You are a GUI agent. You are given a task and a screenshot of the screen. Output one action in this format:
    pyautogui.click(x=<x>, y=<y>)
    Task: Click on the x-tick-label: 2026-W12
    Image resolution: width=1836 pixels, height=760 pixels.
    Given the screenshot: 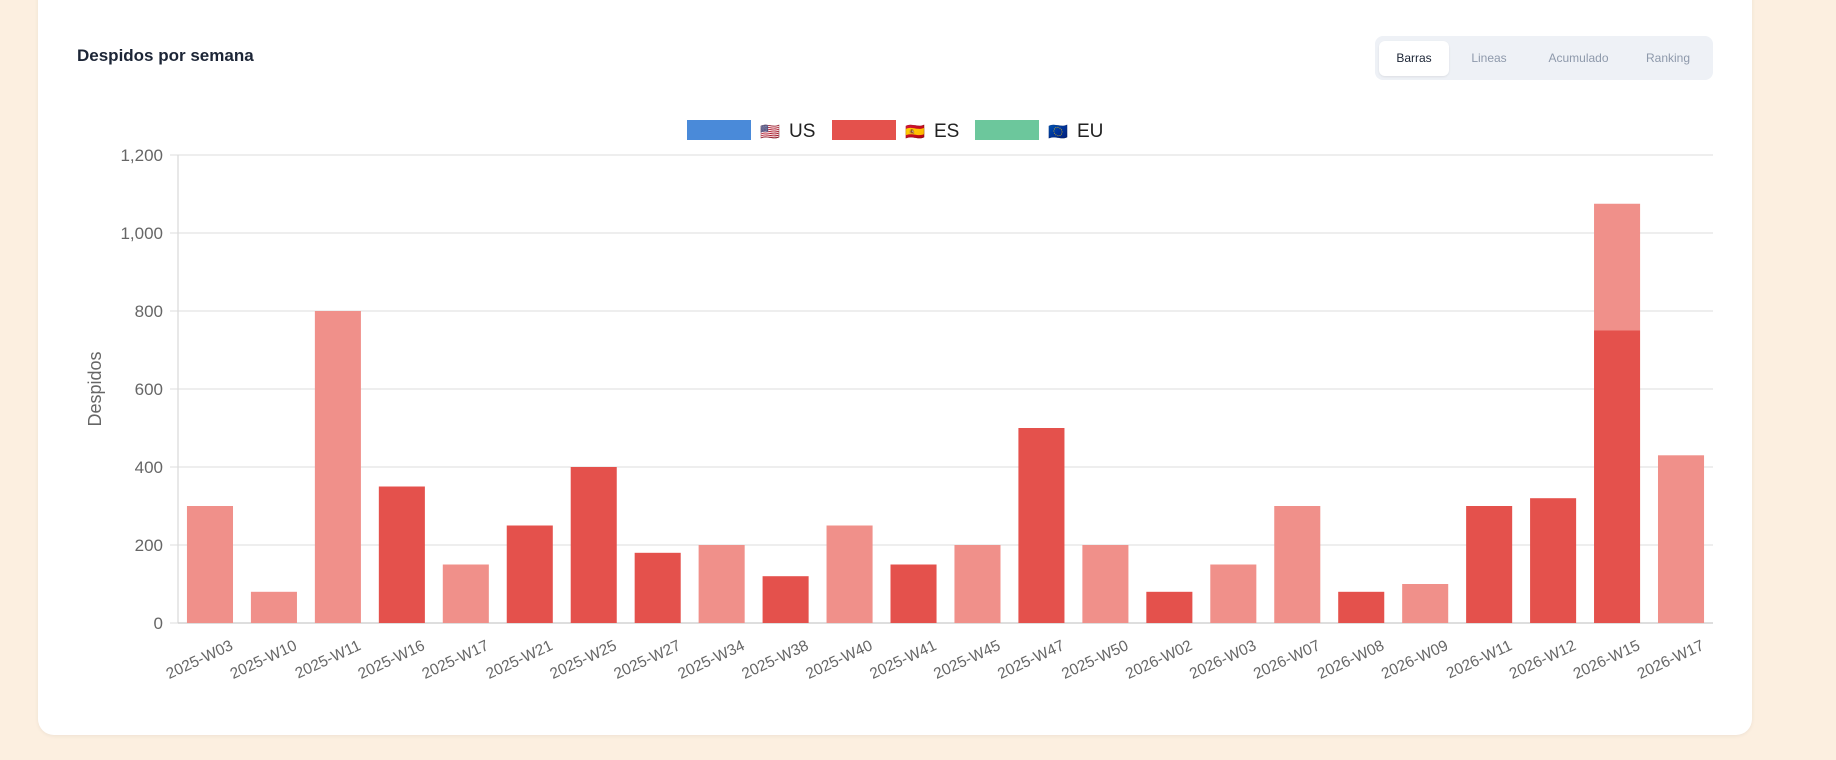 What is the action you would take?
    pyautogui.click(x=1543, y=660)
    